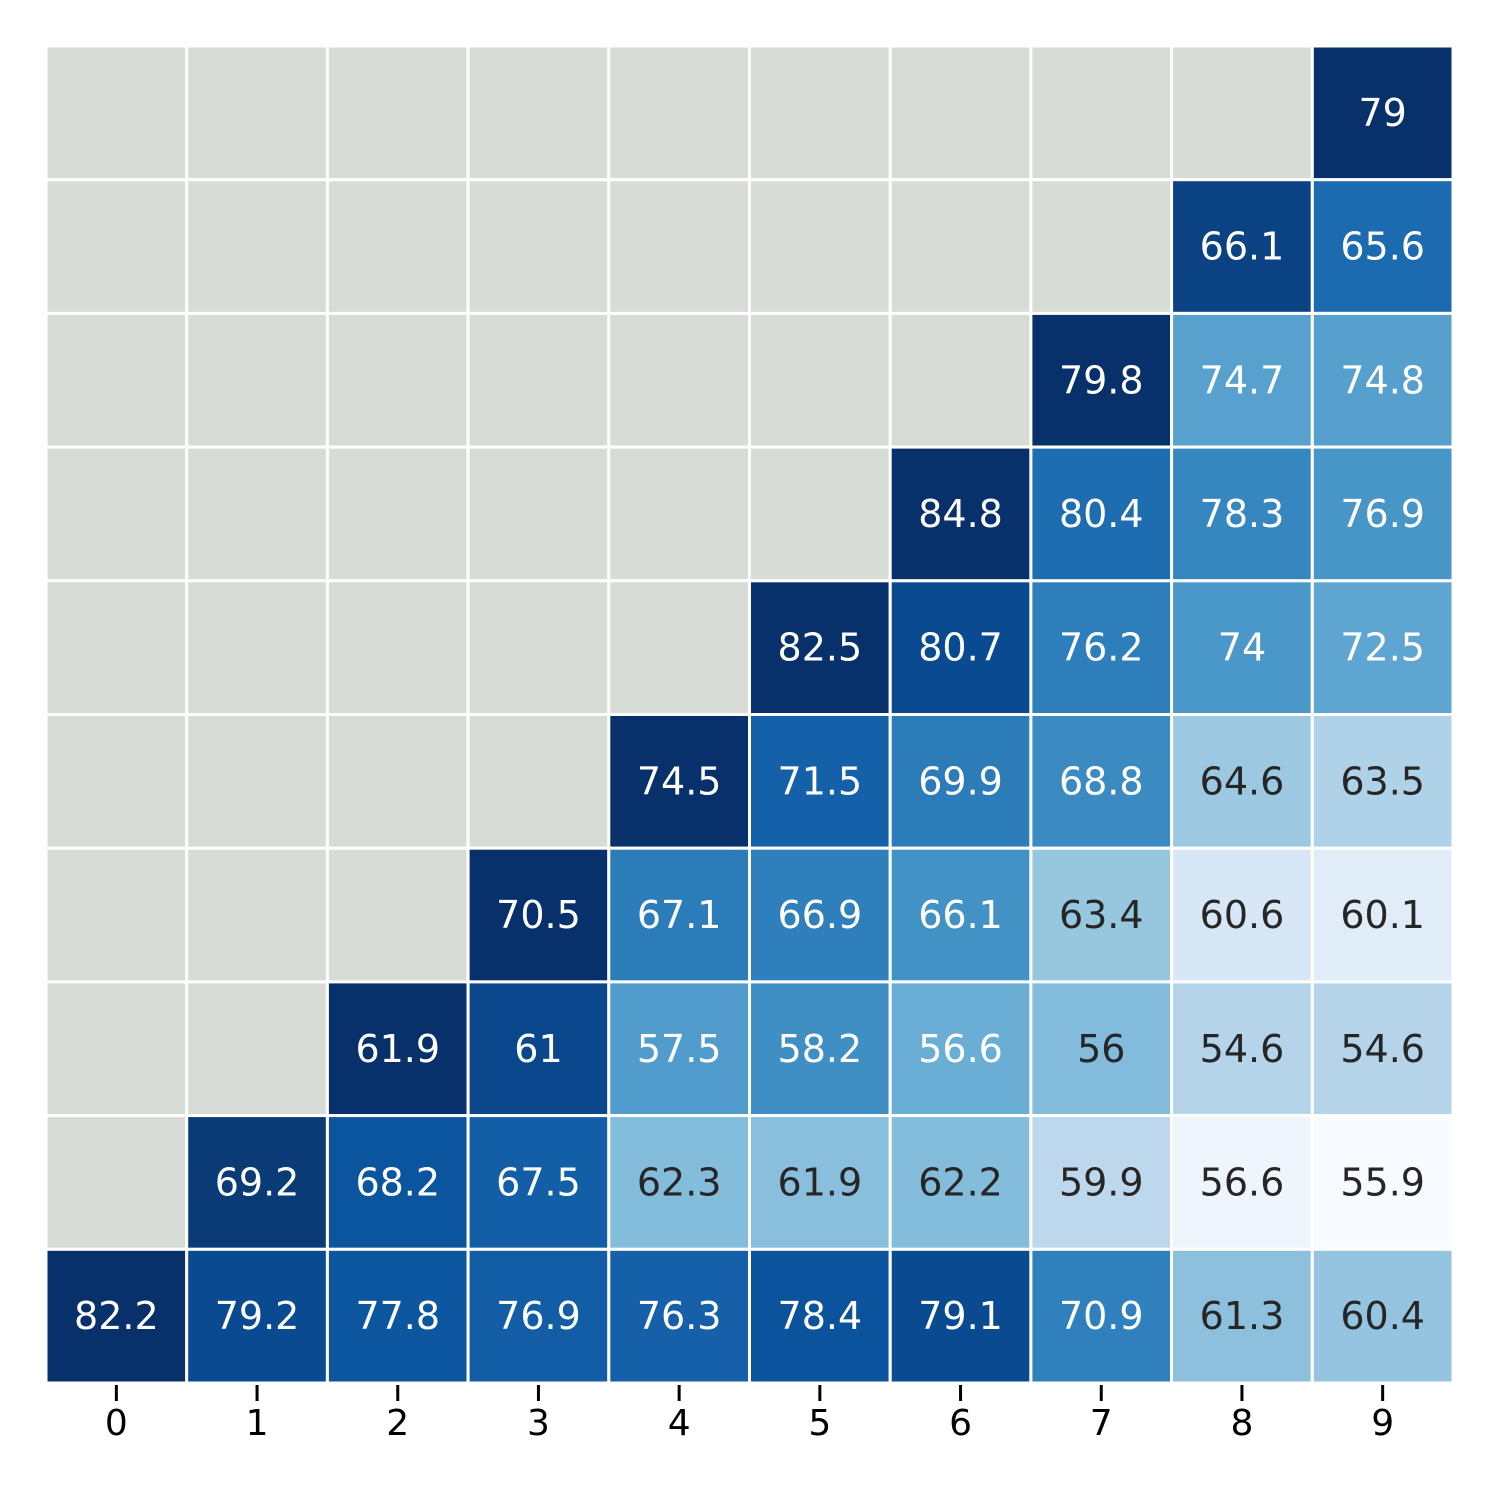 The height and width of the screenshot is (1500, 1500). I want to click on heatmap-cell-value: 68.8, so click(1101, 781).